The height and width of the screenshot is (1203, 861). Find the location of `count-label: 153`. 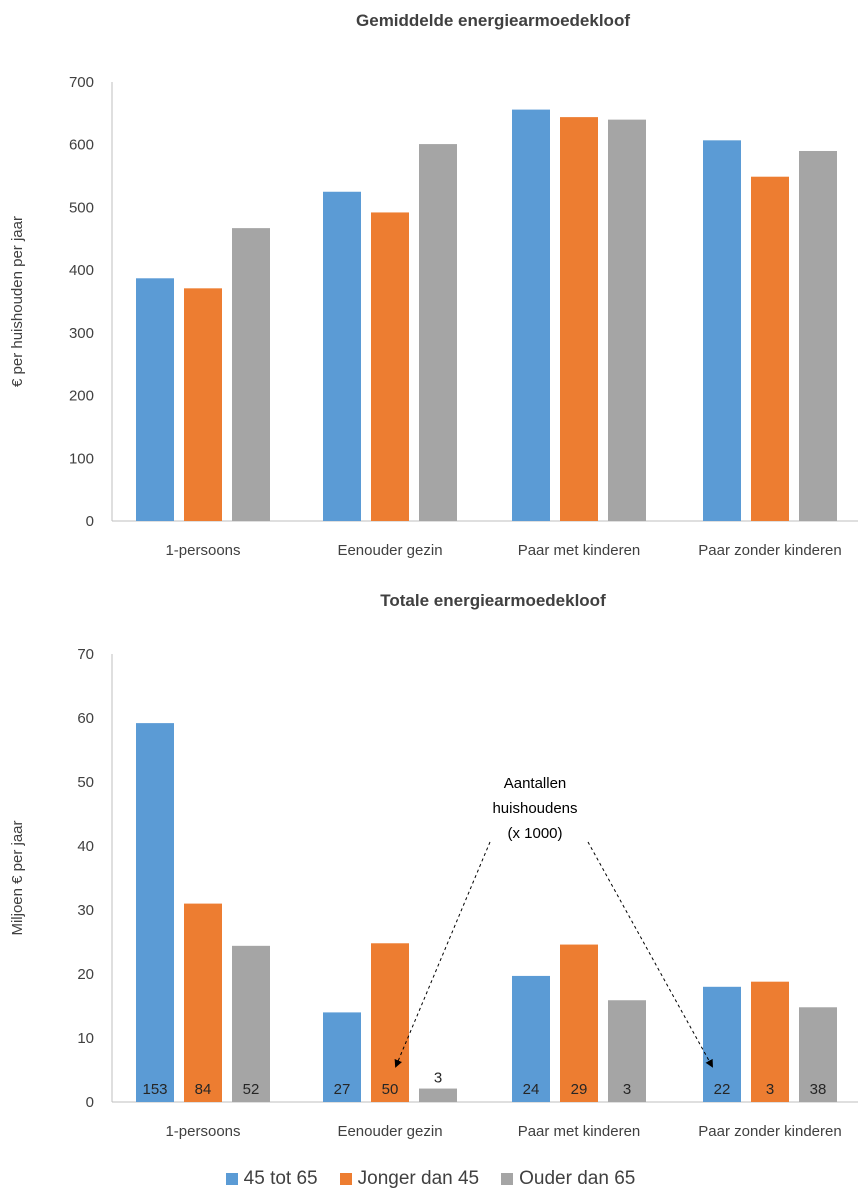

count-label: 153 is located at coordinates (154, 1089).